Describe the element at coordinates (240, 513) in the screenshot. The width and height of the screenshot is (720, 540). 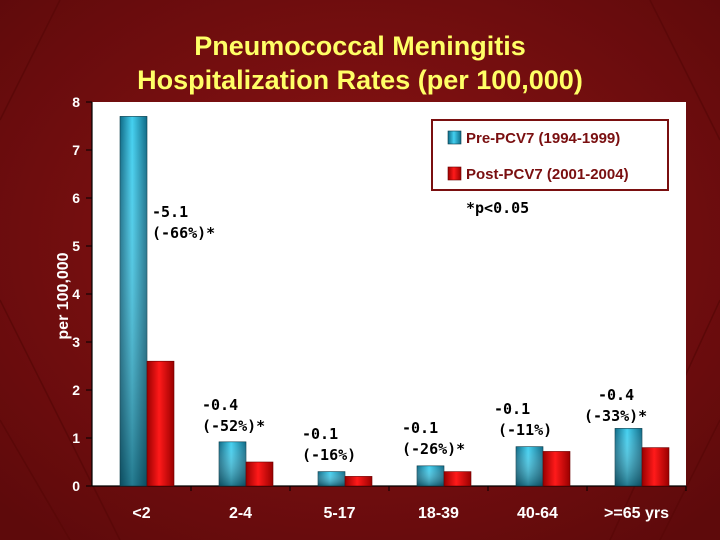
I see `x-tick-label: 2-4` at that location.